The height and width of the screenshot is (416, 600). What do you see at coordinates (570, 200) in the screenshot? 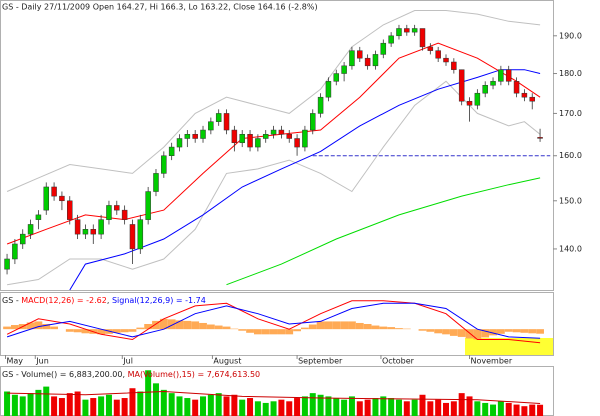
I see `y-tick-label: 150.0` at bounding box center [570, 200].